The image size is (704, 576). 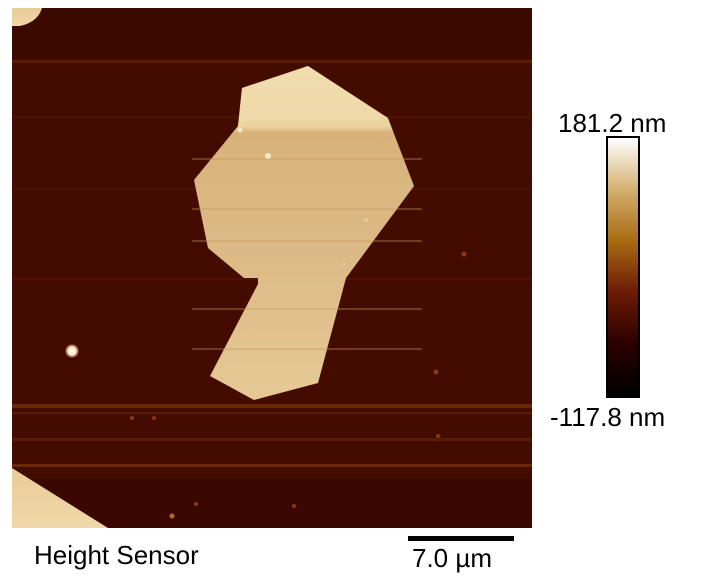 What do you see at coordinates (623, 267) in the screenshot?
I see `colorbar` at bounding box center [623, 267].